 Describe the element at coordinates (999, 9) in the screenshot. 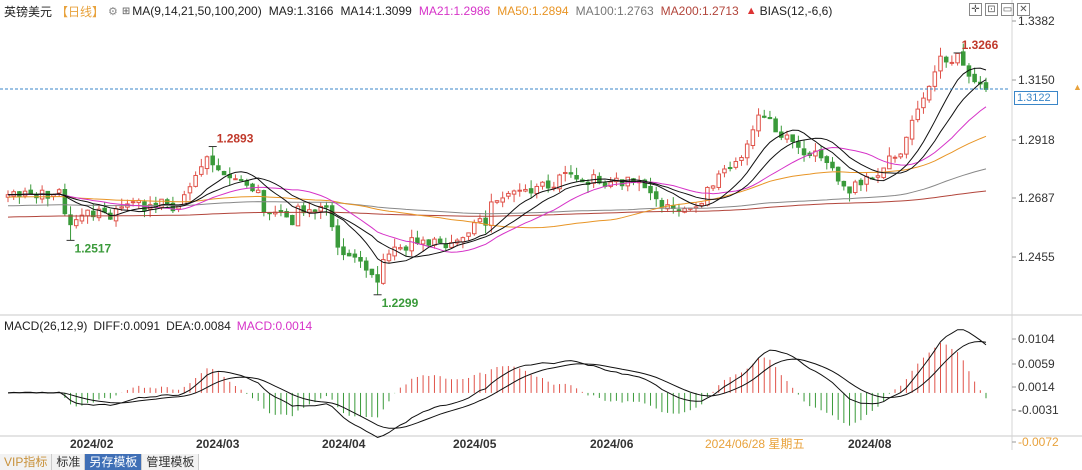

I see `chart-toolbar: ✛ ⊡ ▭ ✕` at that location.